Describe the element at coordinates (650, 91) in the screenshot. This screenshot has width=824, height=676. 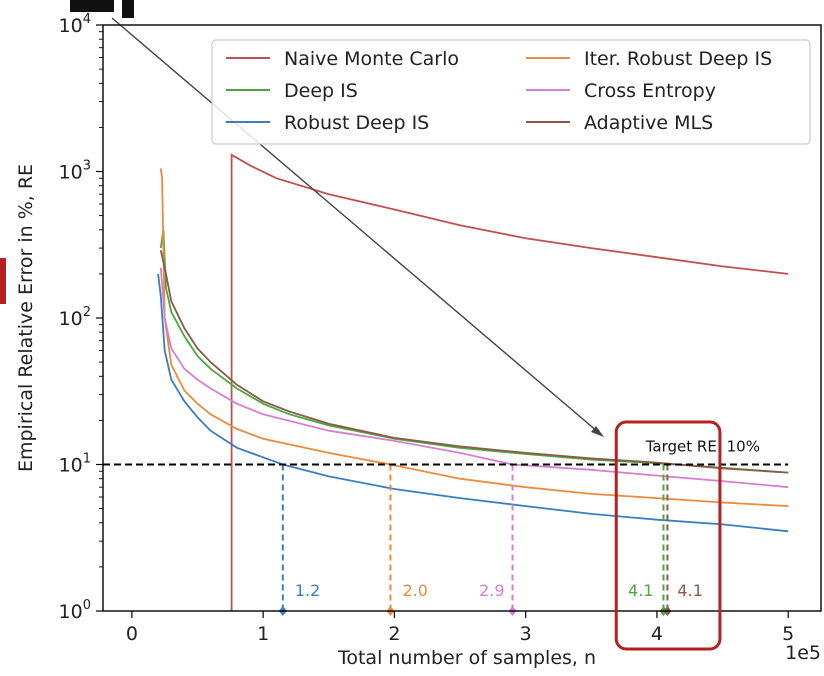
I see `legend-label-4: Cross Entropy` at that location.